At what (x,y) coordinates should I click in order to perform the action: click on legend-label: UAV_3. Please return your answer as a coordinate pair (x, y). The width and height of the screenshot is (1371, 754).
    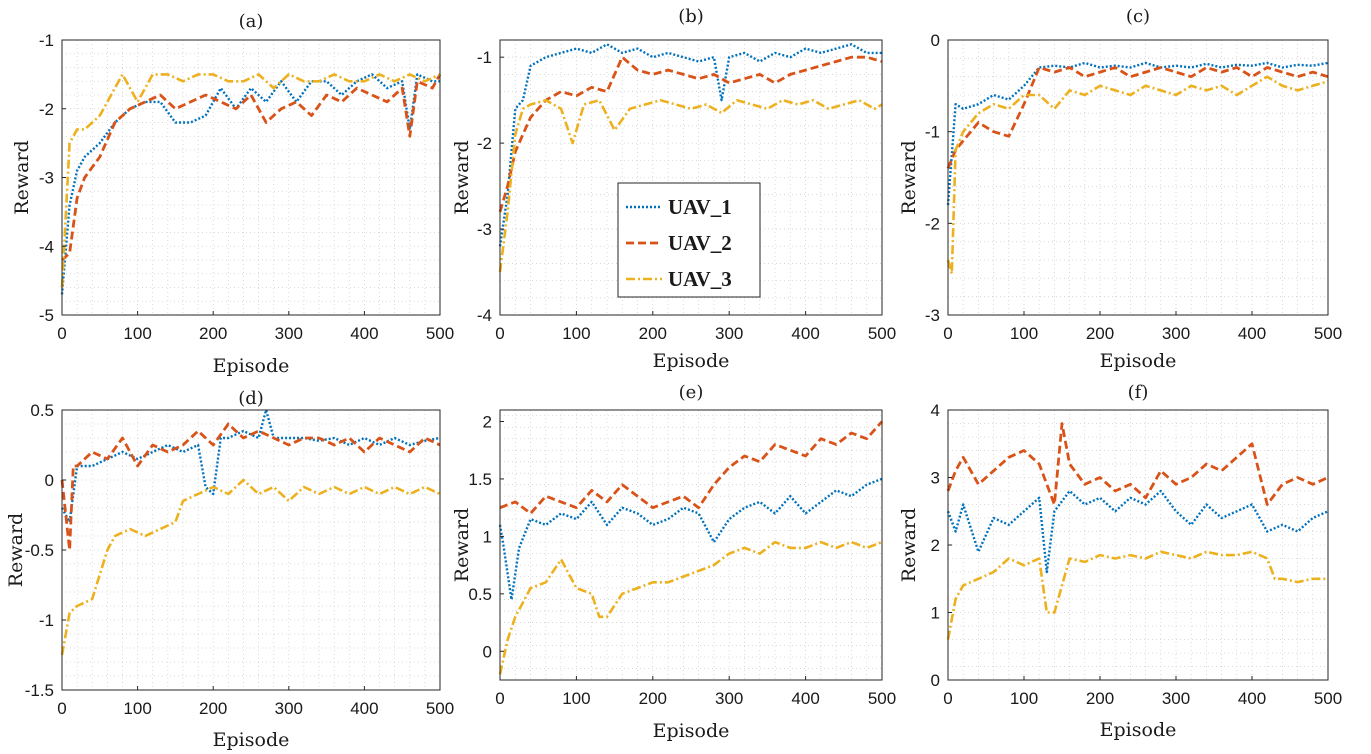
    Looking at the image, I should click on (700, 279).